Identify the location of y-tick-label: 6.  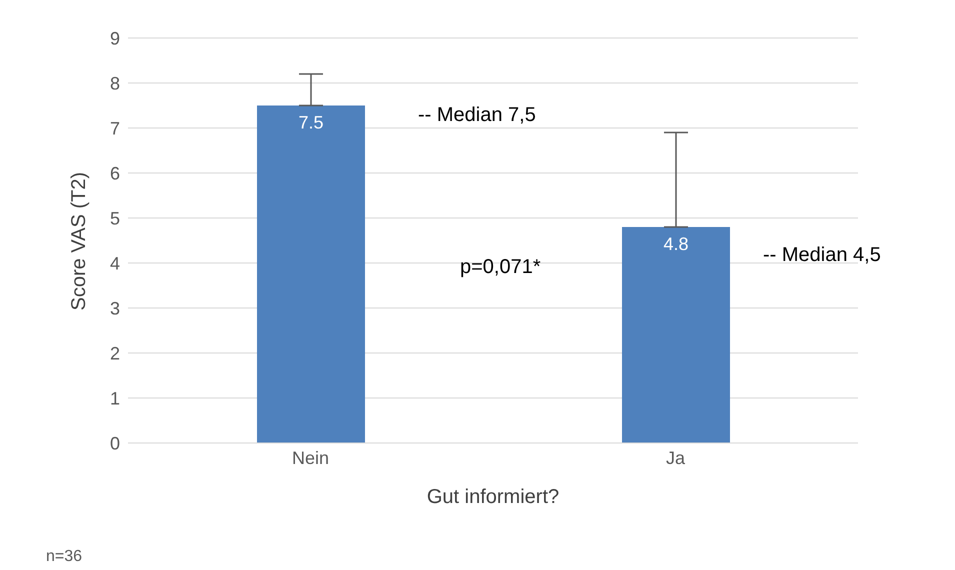
(115, 173).